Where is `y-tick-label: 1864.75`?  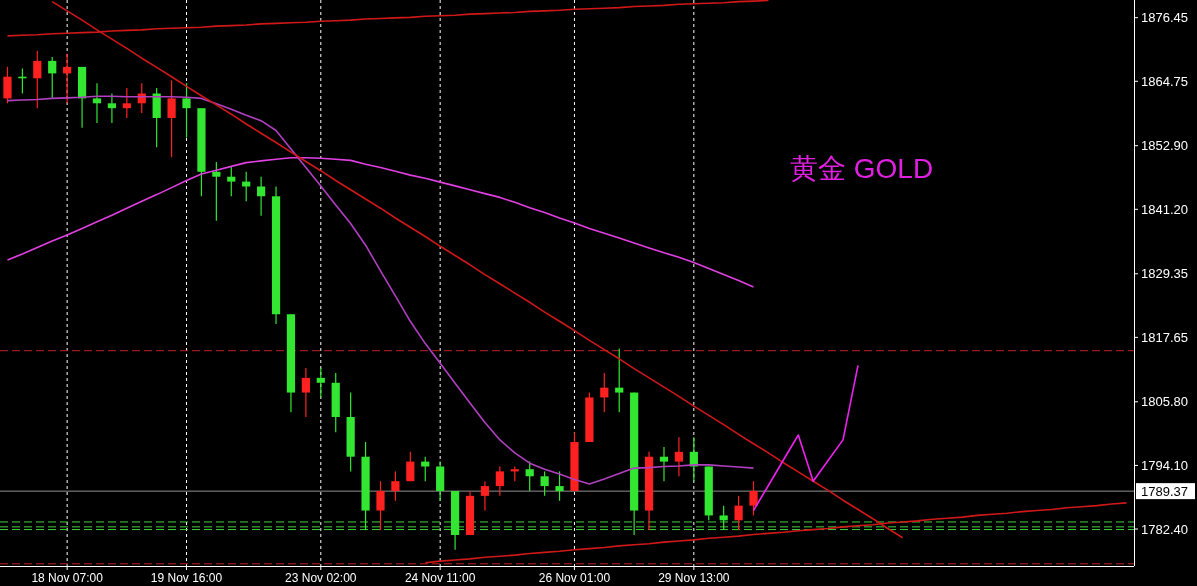
y-tick-label: 1864.75 is located at coordinates (1164, 81).